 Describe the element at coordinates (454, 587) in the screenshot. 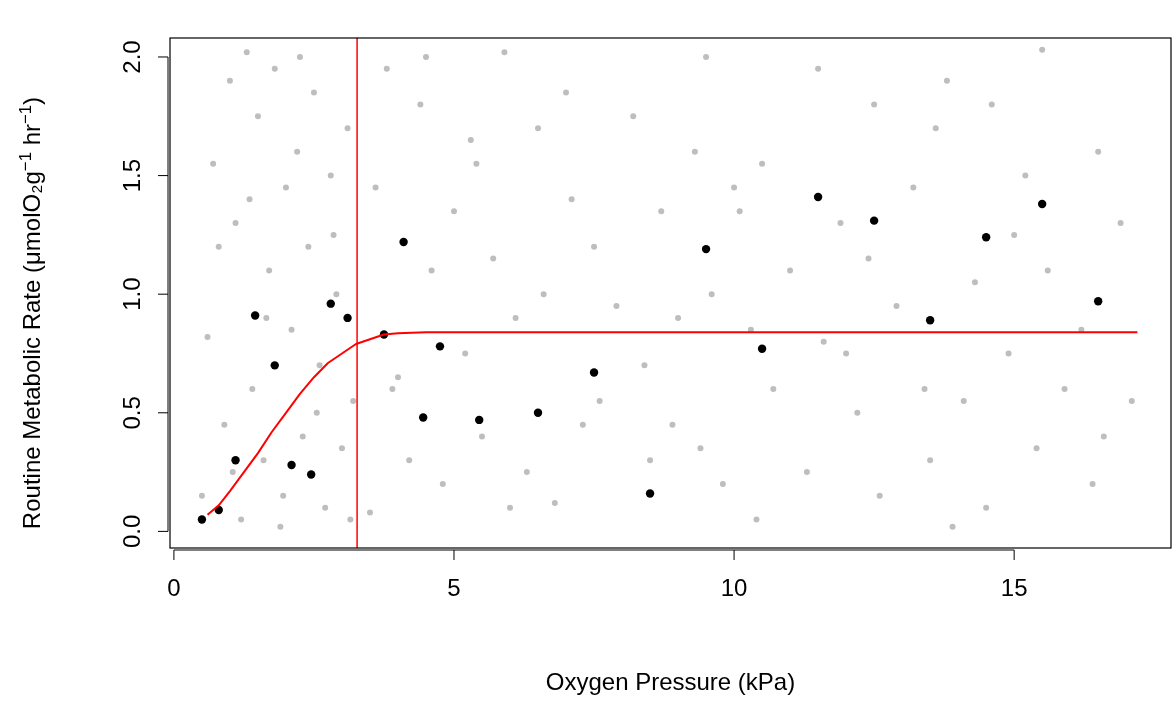

I see `x-tick-label: 5` at that location.